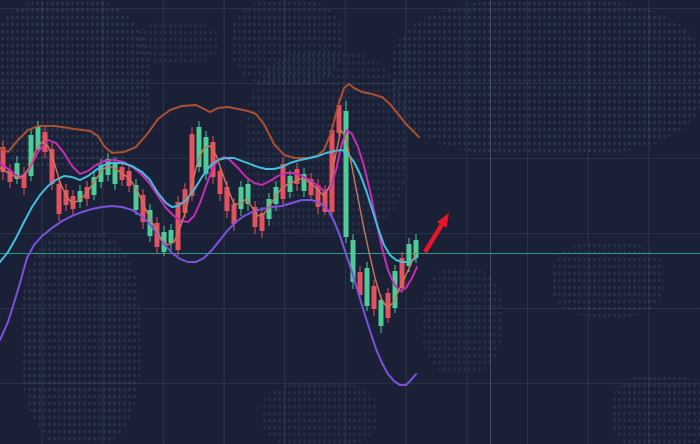 Image resolution: width=700 pixels, height=444 pixels. Describe the element at coordinates (436, 233) in the screenshot. I see `bullish-arrow-annotation` at that location.